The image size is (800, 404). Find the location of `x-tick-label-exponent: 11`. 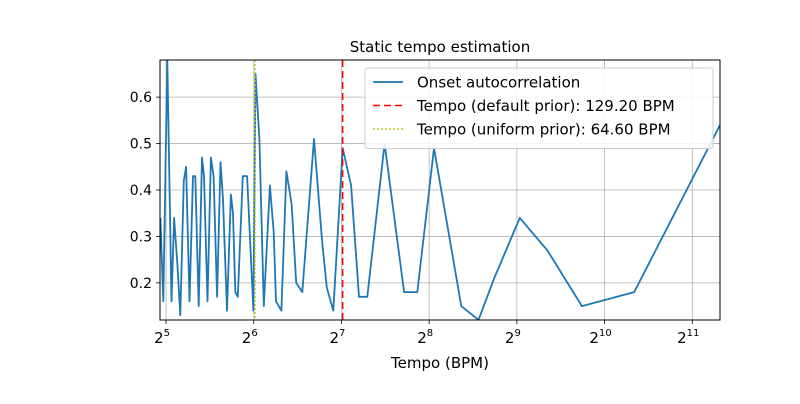

x-tick-label-exponent: 11 is located at coordinates (693, 333).